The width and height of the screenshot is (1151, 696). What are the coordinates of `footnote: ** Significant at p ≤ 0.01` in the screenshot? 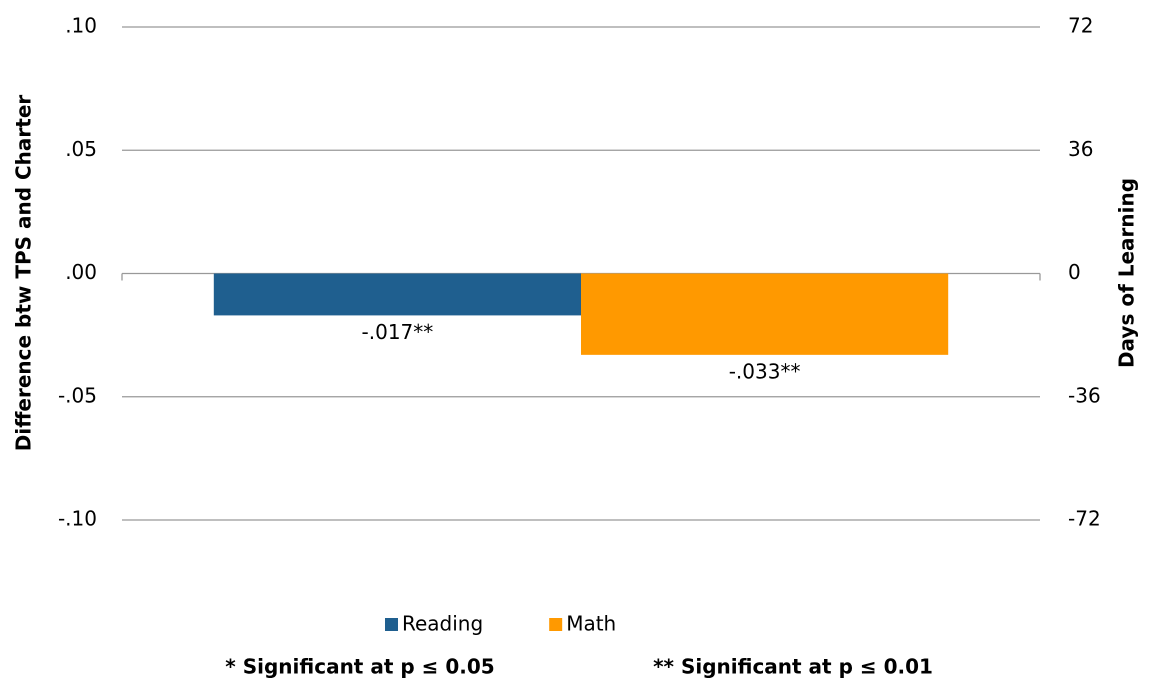 It's located at (793, 667).